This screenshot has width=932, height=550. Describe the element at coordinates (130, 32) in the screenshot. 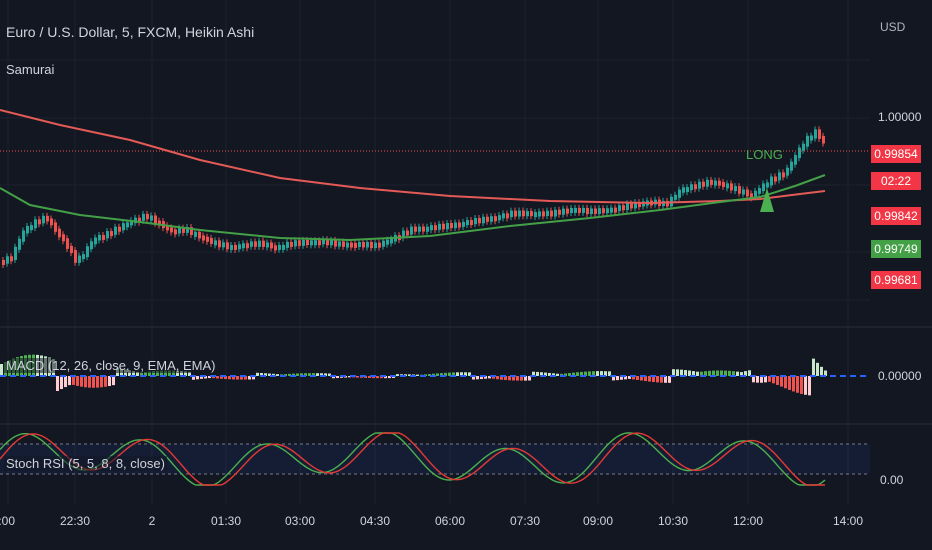

I see `chart-title: Euro / U.S. Dollar, 5, FXCM, Heikin Ashi` at that location.